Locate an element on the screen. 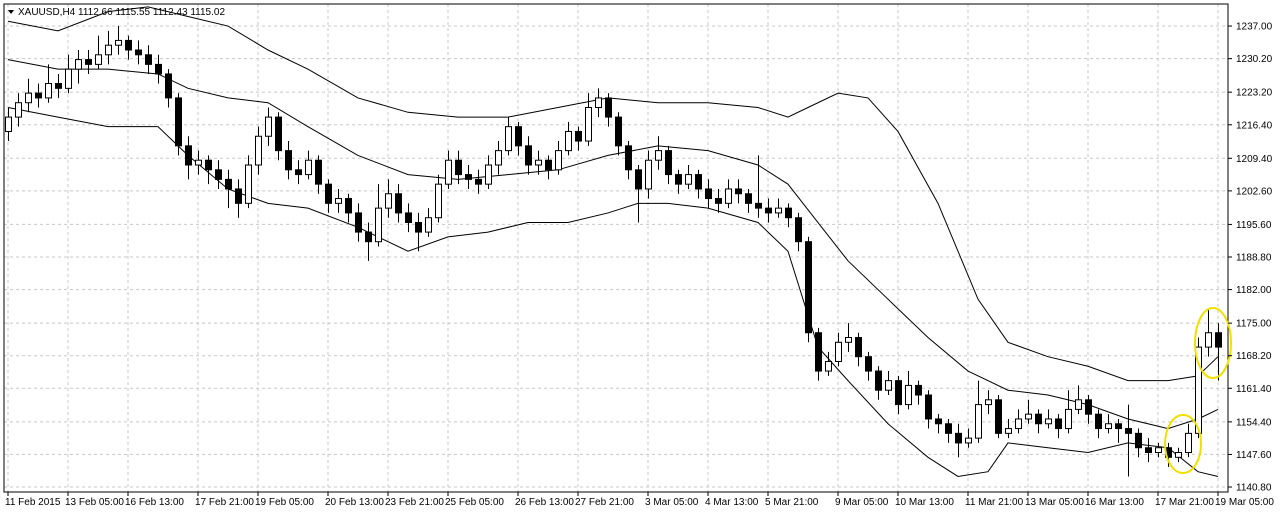 This screenshot has height=517, width=1280. y-tick-label: 1182.00 is located at coordinates (1254, 290).